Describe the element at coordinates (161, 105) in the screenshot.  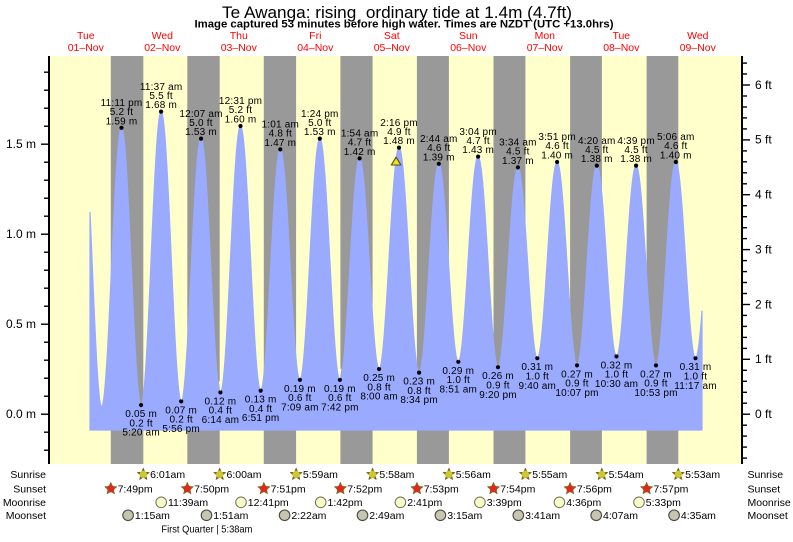
I see `svg-text: 1.68 m` at that location.